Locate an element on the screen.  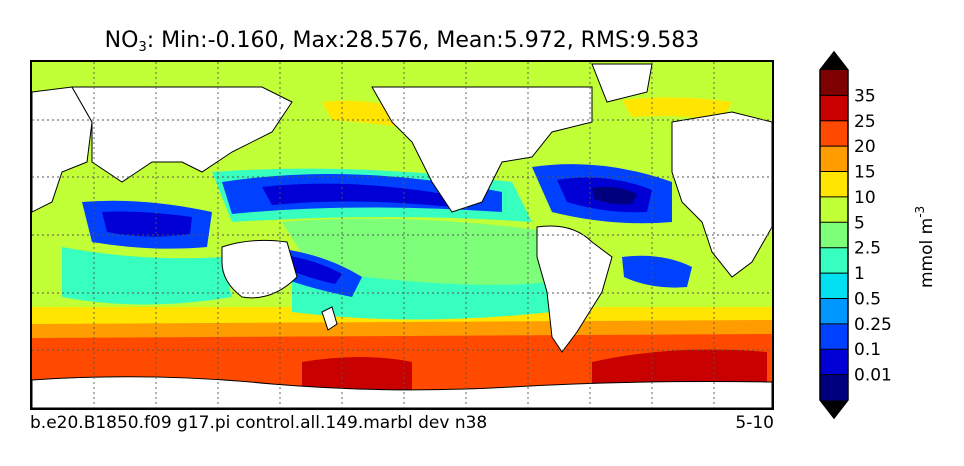
colorbar-tick-label: 35 is located at coordinates (865, 96).